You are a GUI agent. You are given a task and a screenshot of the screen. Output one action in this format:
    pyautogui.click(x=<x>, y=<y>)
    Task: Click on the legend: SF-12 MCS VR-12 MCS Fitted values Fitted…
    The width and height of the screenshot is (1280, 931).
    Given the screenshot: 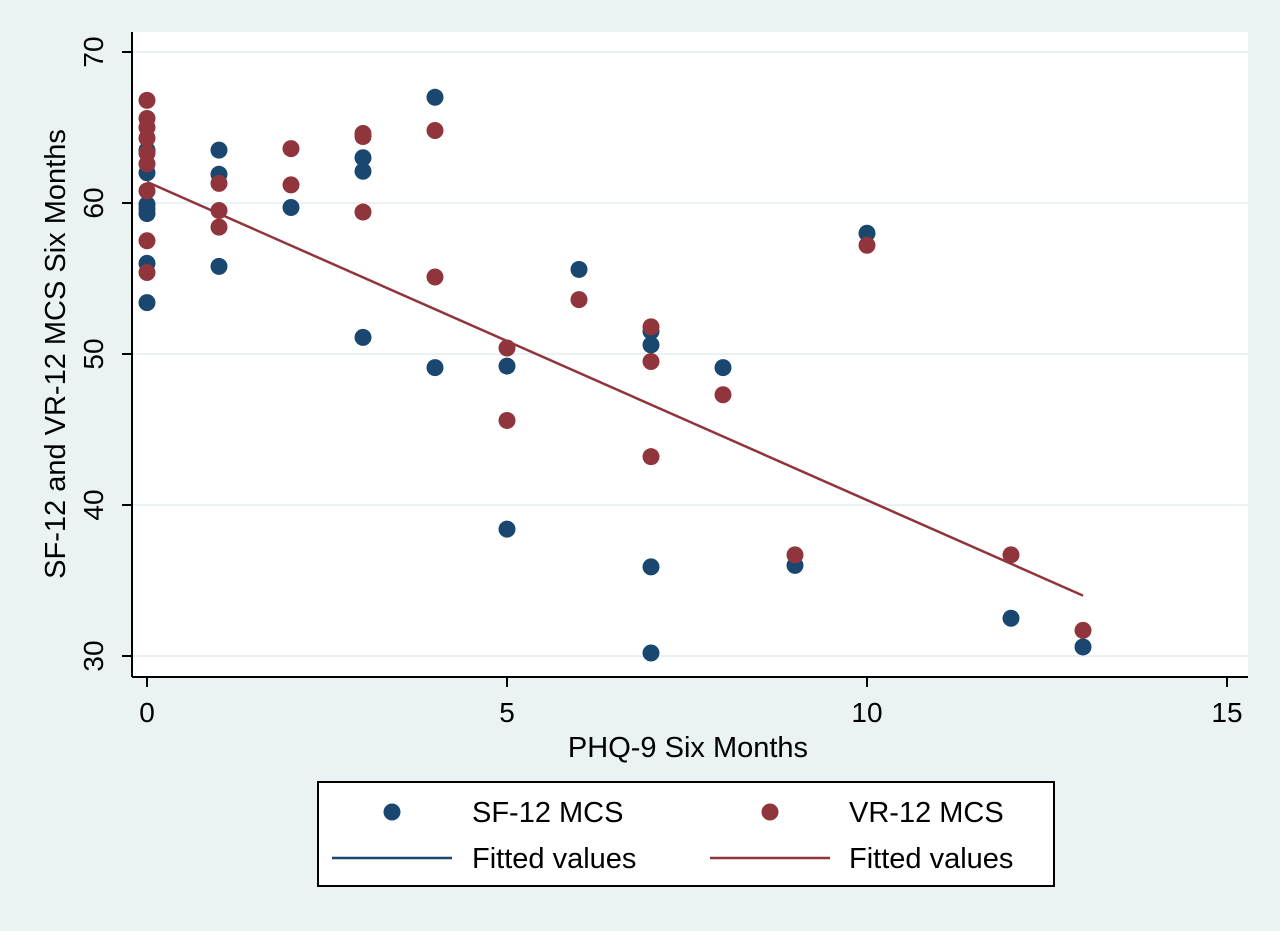 What is the action you would take?
    pyautogui.click(x=686, y=834)
    